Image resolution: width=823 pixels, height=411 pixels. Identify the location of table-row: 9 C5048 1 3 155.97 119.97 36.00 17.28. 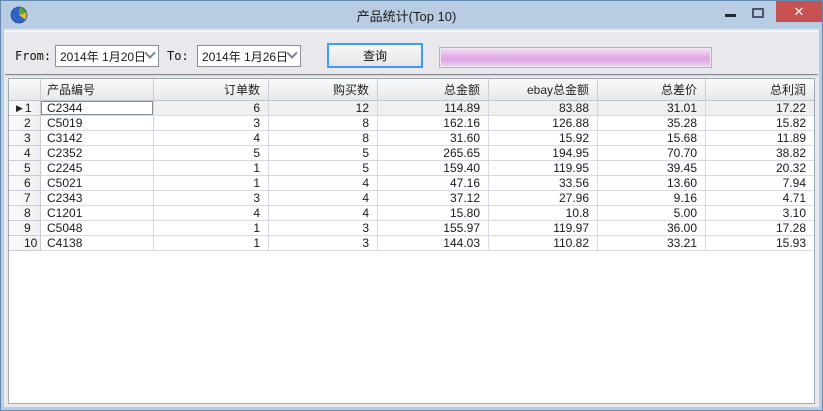
(411, 228).